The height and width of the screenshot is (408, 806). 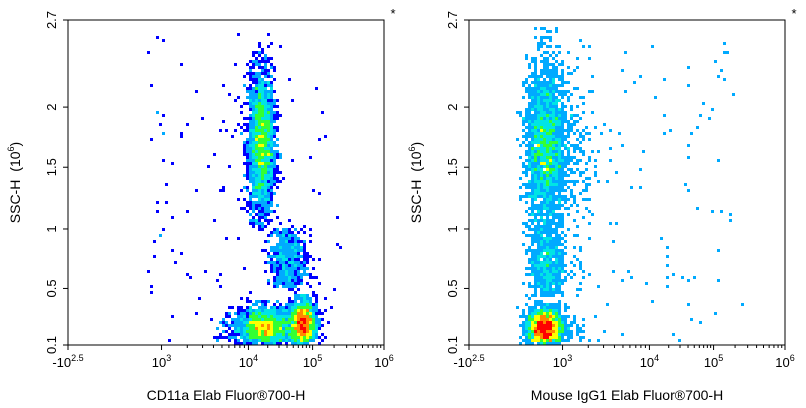 What do you see at coordinates (391, 358) in the screenshot?
I see `x-tick-exponent: 6` at bounding box center [391, 358].